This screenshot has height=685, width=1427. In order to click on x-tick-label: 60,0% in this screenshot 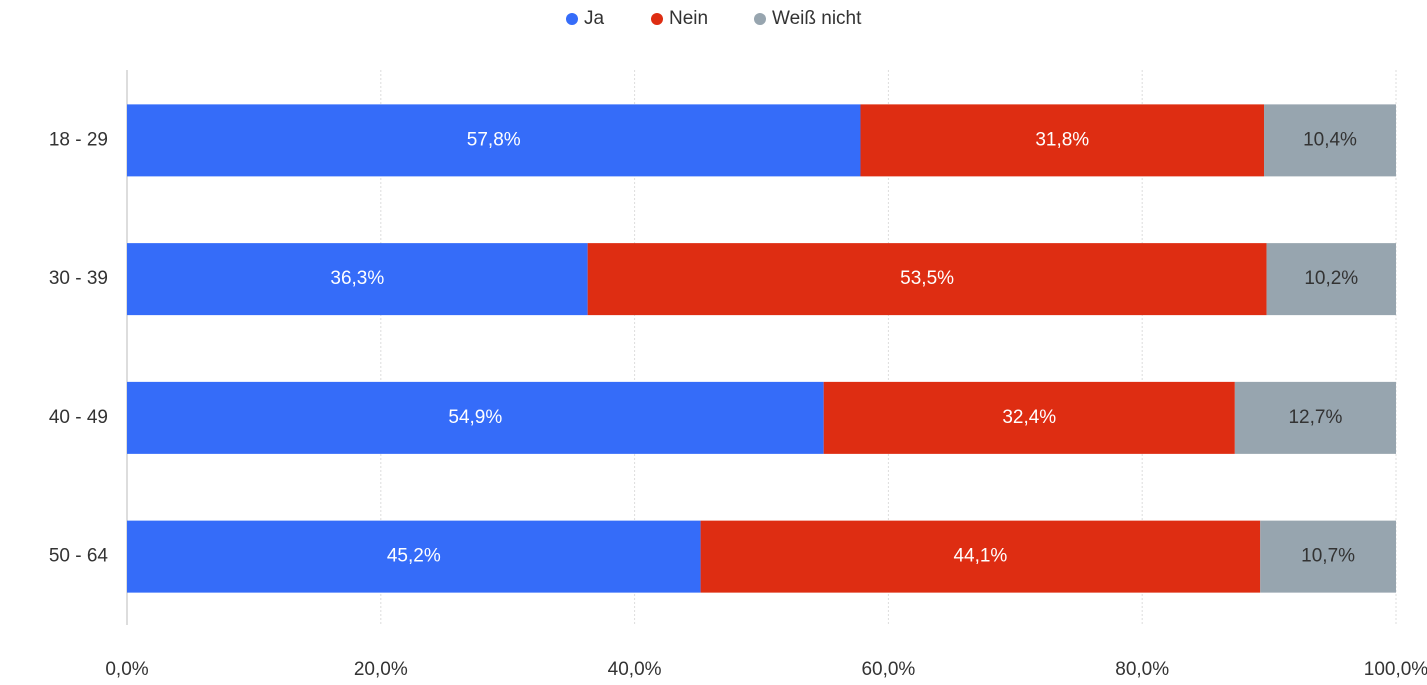, I will do `click(888, 669)`.